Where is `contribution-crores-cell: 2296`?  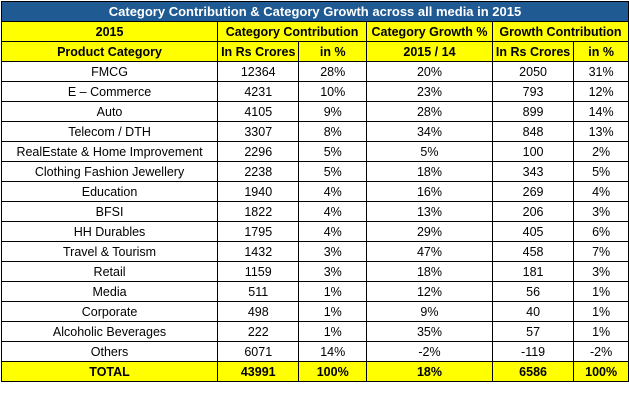
contribution-crores-cell: 2296 is located at coordinates (258, 151).